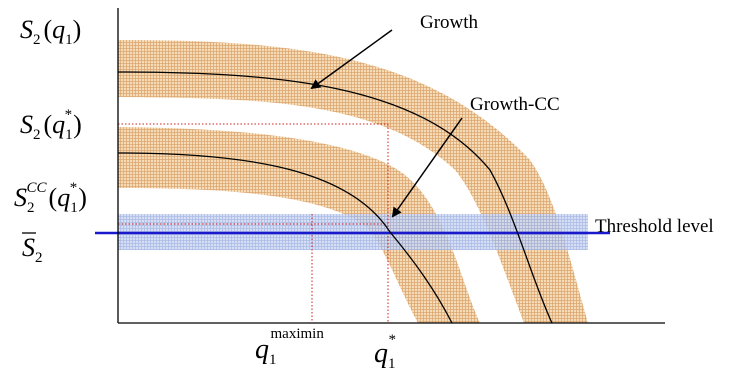 The width and height of the screenshot is (745, 371). What do you see at coordinates (515, 104) in the screenshot?
I see `growth-cc-label: Growth-CC` at bounding box center [515, 104].